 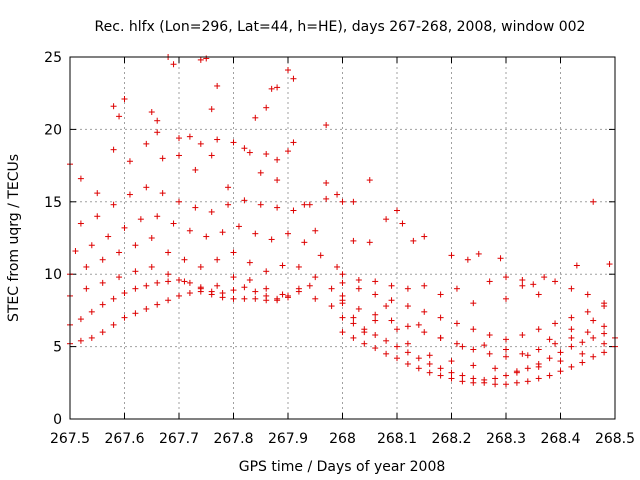 I want to click on y-tick-label: 5, so click(x=57, y=348).